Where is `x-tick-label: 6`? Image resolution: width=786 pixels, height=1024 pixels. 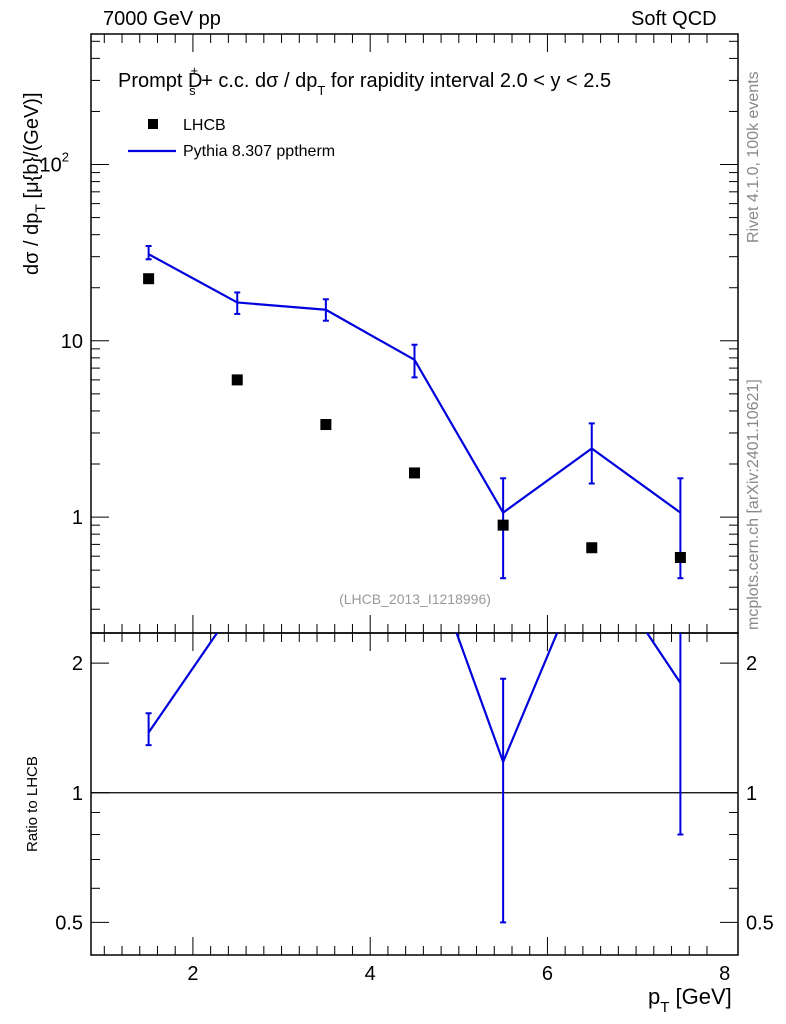 x-tick-label: 6 is located at coordinates (547, 974).